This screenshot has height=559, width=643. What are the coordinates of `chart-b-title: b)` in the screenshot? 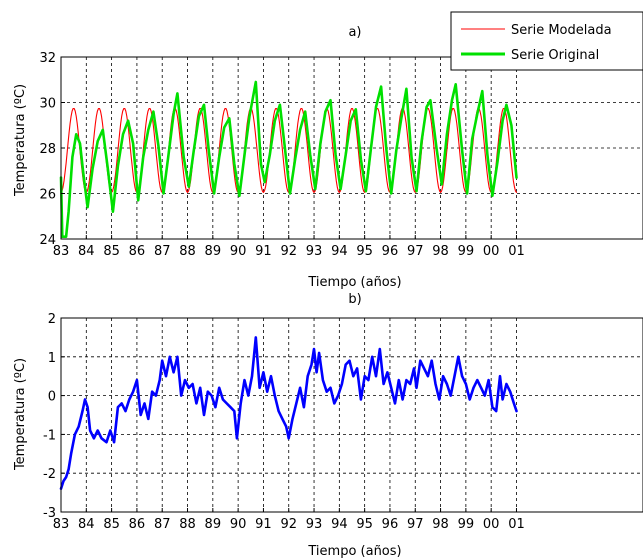 It's located at (354, 299).